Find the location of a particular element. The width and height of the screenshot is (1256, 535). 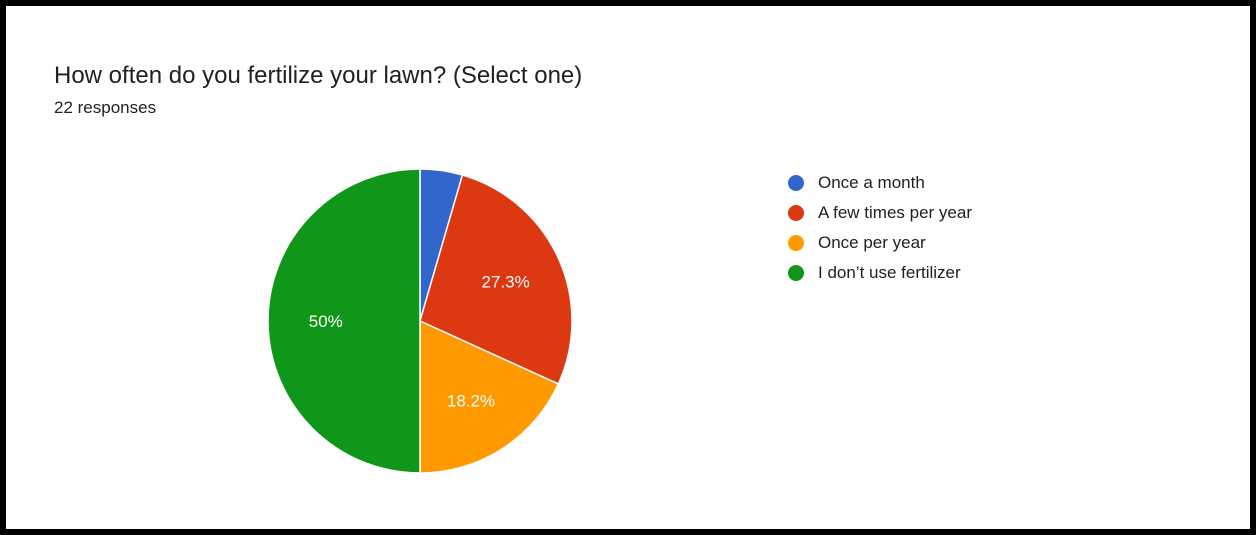

legend-label: Once a month is located at coordinates (871, 182).